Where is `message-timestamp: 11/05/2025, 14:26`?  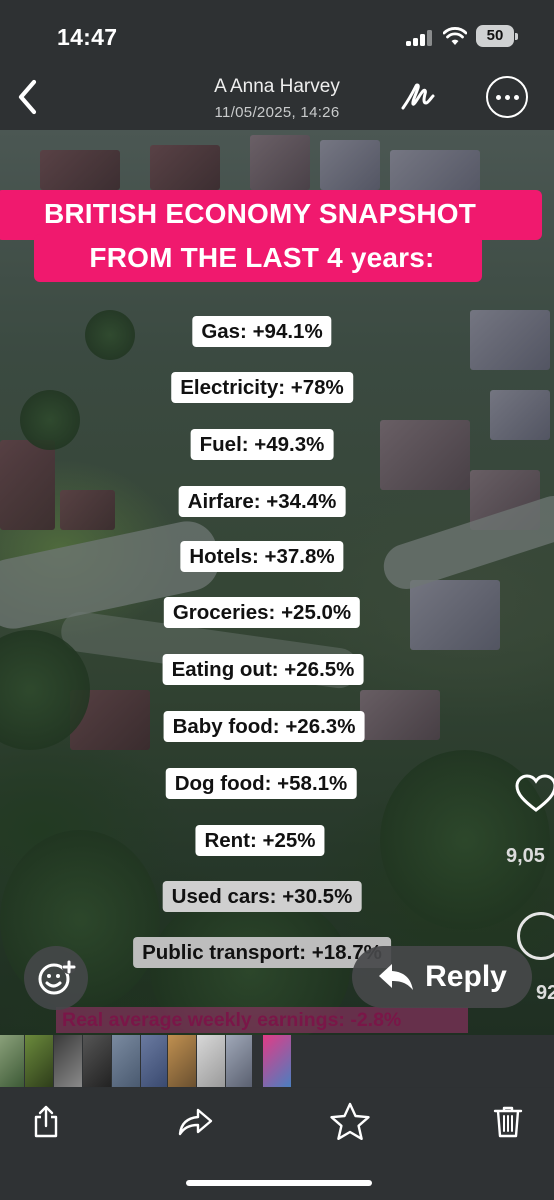
message-timestamp: 11/05/2025, 14:26 is located at coordinates (277, 112).